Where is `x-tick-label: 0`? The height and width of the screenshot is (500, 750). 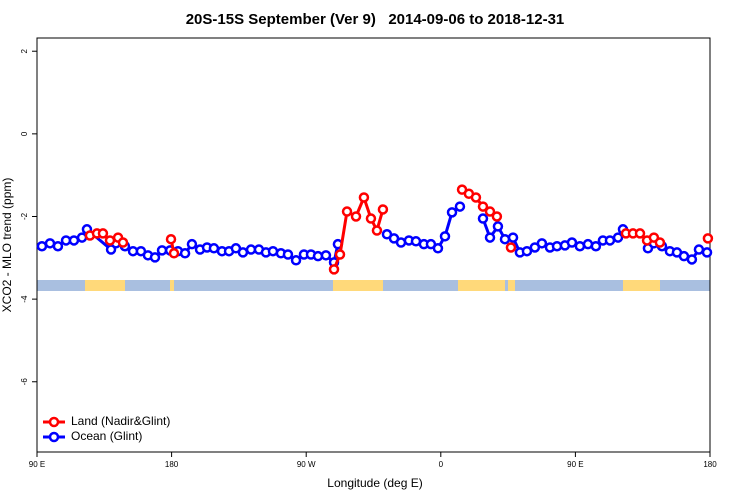
x-tick-label: 0 is located at coordinates (441, 464).